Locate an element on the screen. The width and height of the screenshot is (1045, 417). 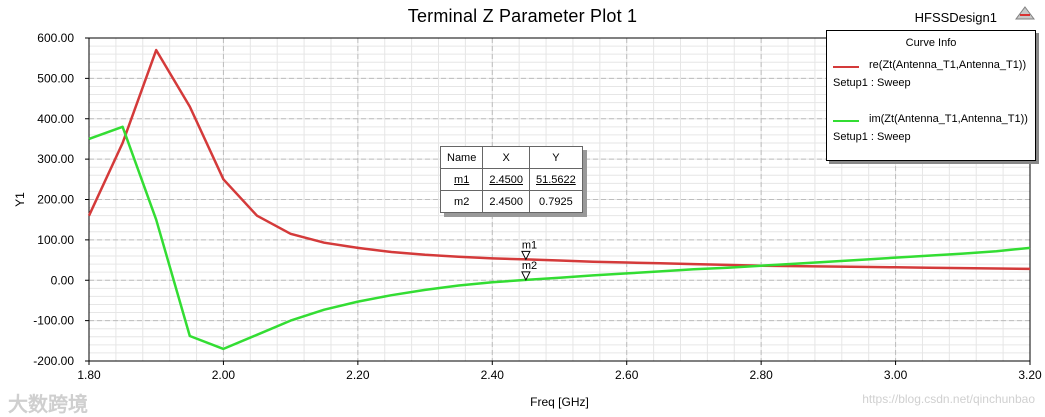
x-tick-label: 2.20 is located at coordinates (358, 375).